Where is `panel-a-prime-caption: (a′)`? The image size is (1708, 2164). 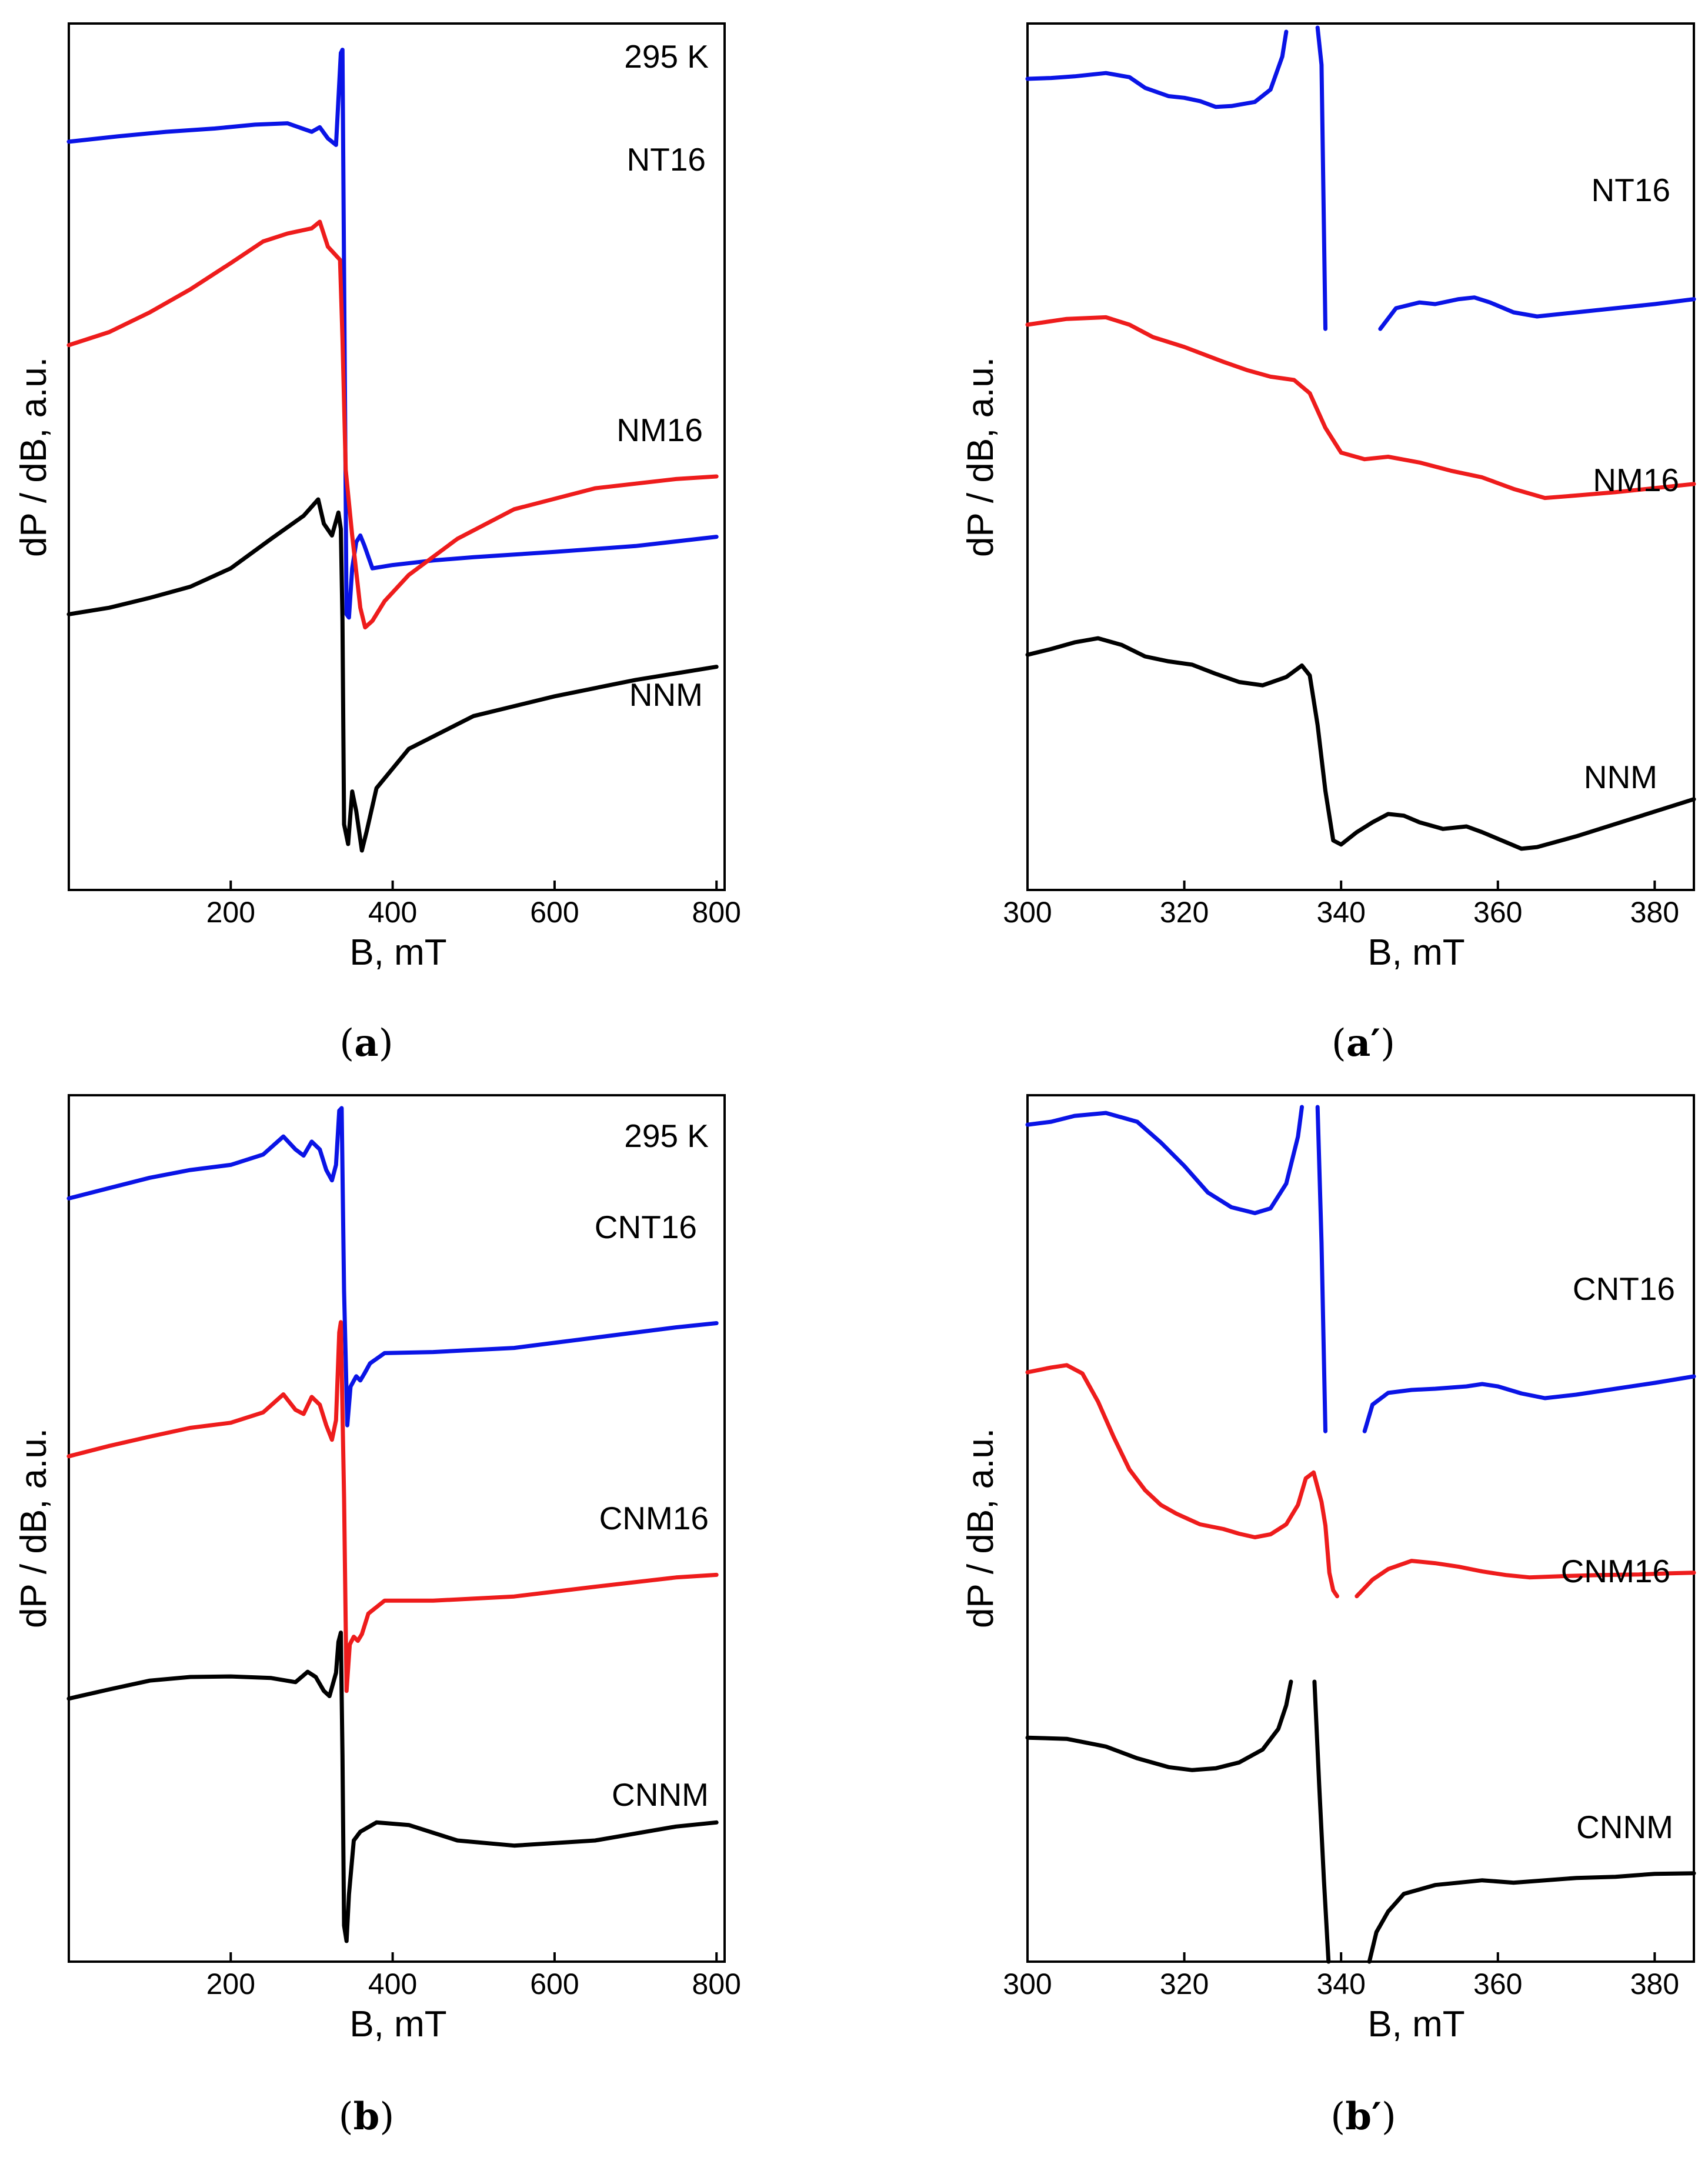 panel-a-prime-caption: (a′) is located at coordinates (1363, 1043).